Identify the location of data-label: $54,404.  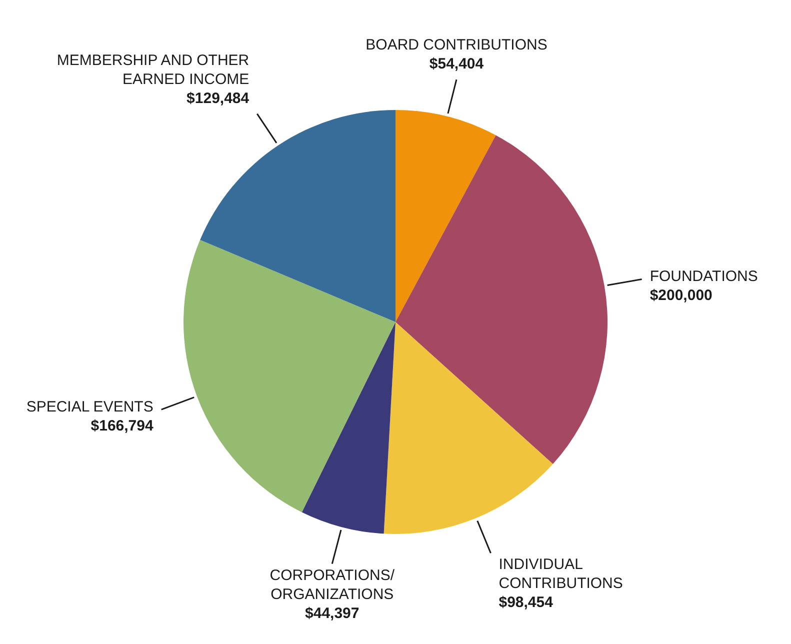
(456, 64).